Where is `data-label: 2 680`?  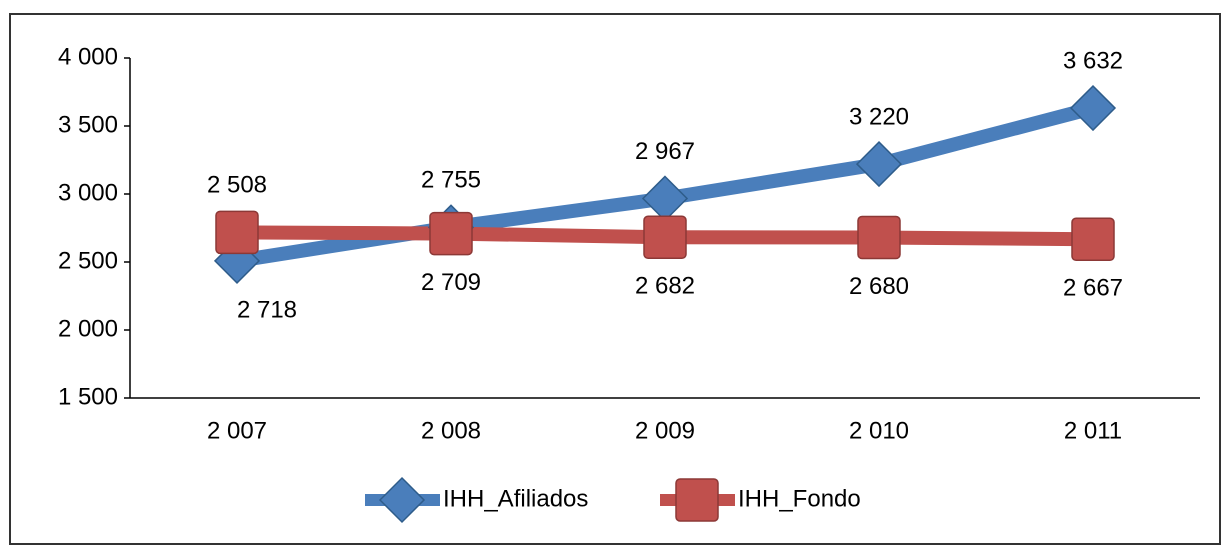 data-label: 2 680 is located at coordinates (879, 286).